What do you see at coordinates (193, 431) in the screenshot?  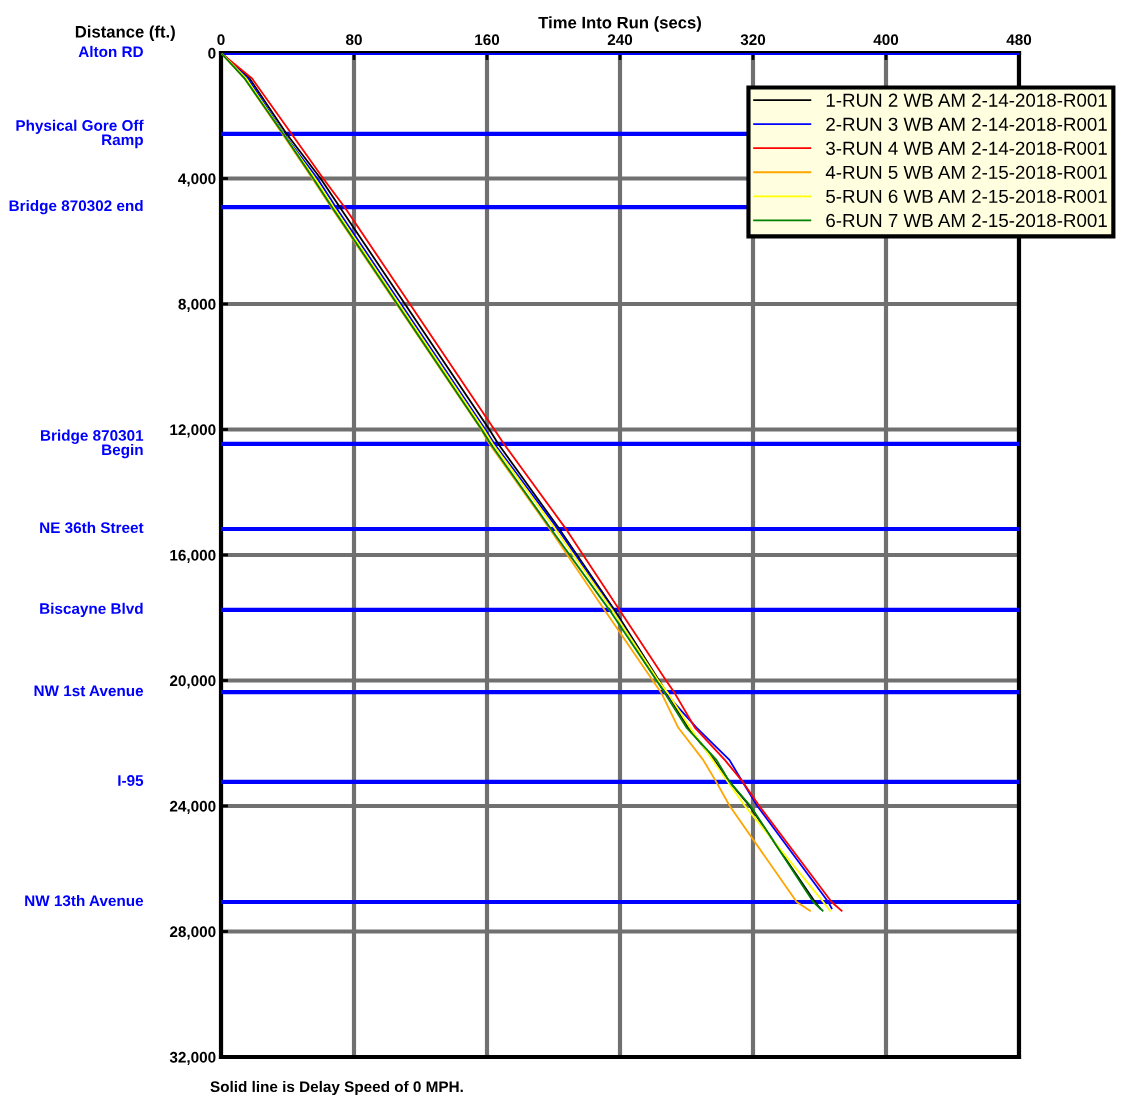 I see `y-tick-label: 12,000` at bounding box center [193, 431].